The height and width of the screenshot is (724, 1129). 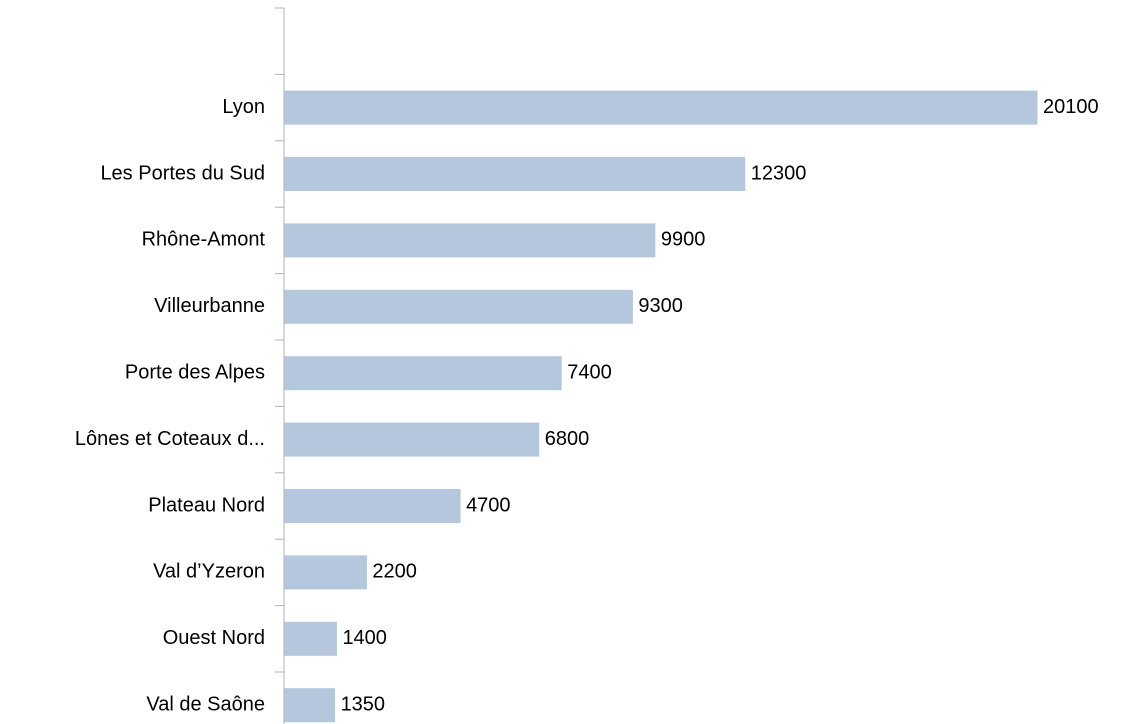 What do you see at coordinates (567, 439) in the screenshot?
I see `data-label: 6800` at bounding box center [567, 439].